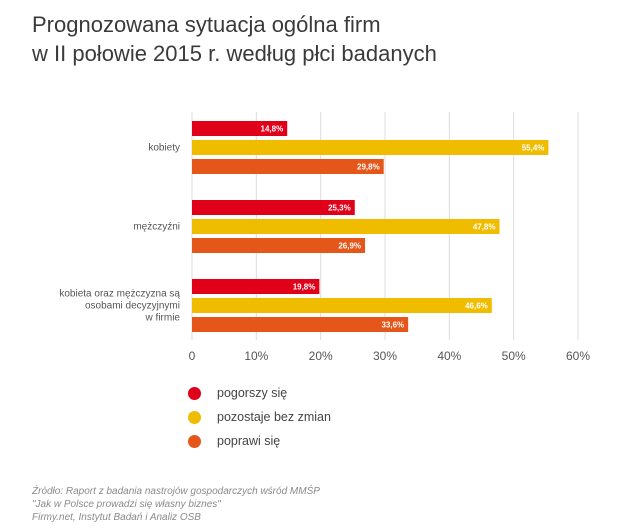 The image size is (630, 531). What do you see at coordinates (578, 356) in the screenshot?
I see `x-tick-label: 60%` at bounding box center [578, 356].